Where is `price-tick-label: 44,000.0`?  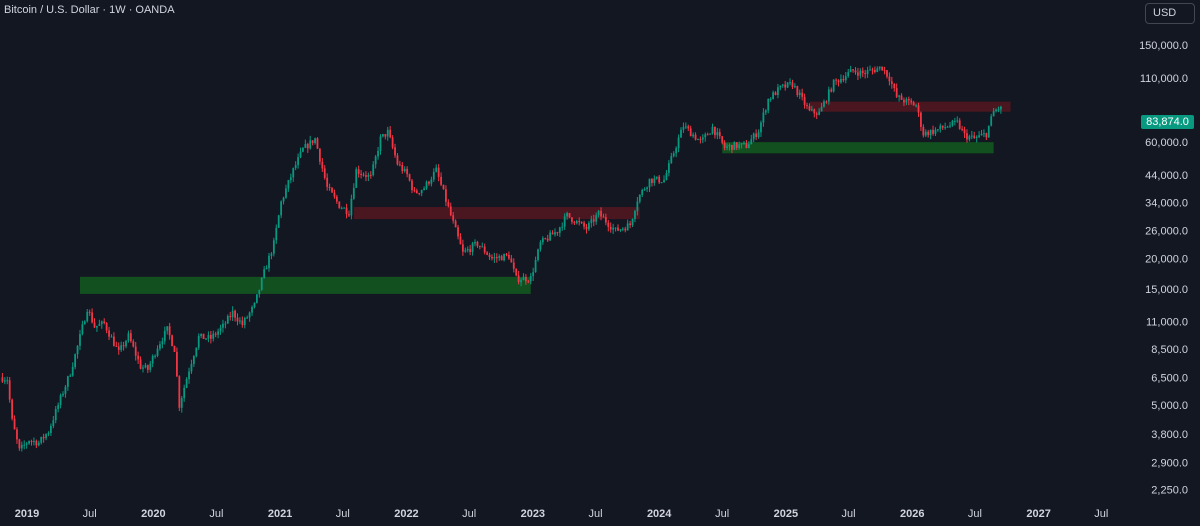
price-tick-label: 44,000.0 is located at coordinates (1166, 176).